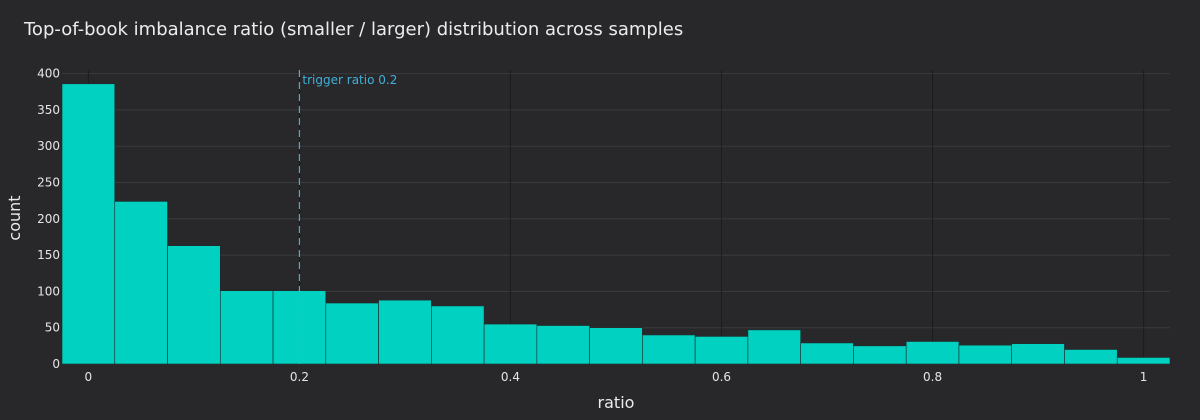  Describe the element at coordinates (510, 377) in the screenshot. I see `x-tick-label: 0.4` at that location.